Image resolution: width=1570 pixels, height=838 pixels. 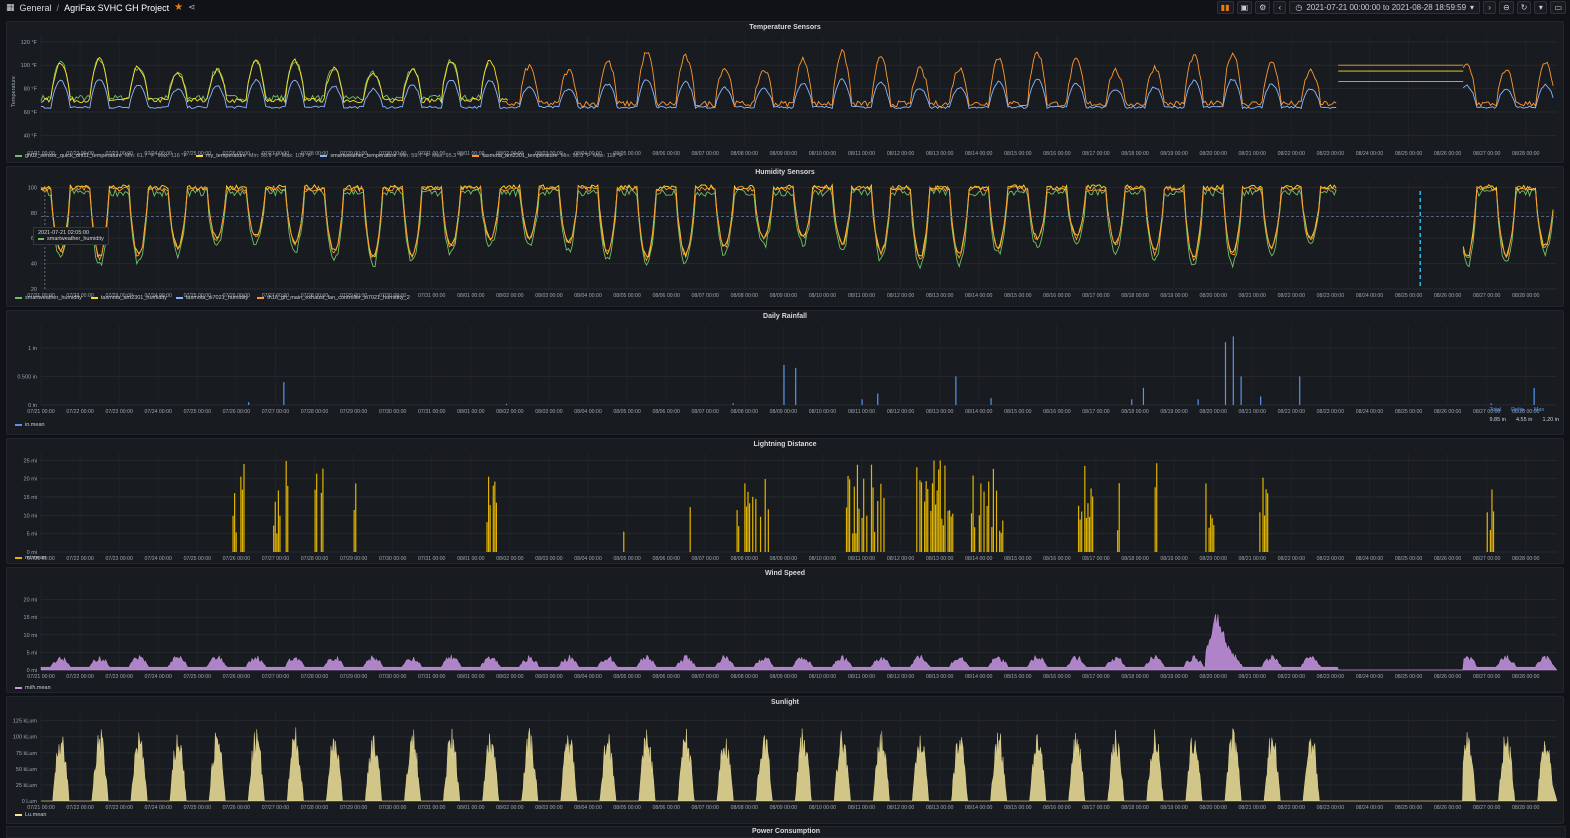 What do you see at coordinates (27, 770) in the screenshot?
I see `y-tick-label: 50 kLum` at bounding box center [27, 770].